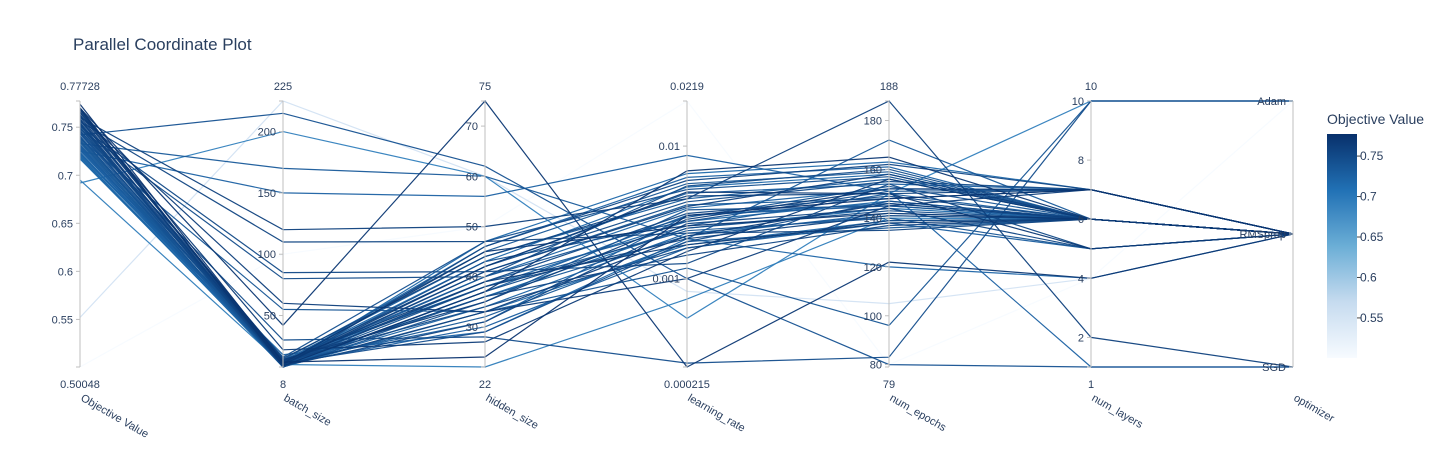 Image resolution: width=1450 pixels, height=450 pixels. I want to click on tick-label: SGD, so click(1274, 368).